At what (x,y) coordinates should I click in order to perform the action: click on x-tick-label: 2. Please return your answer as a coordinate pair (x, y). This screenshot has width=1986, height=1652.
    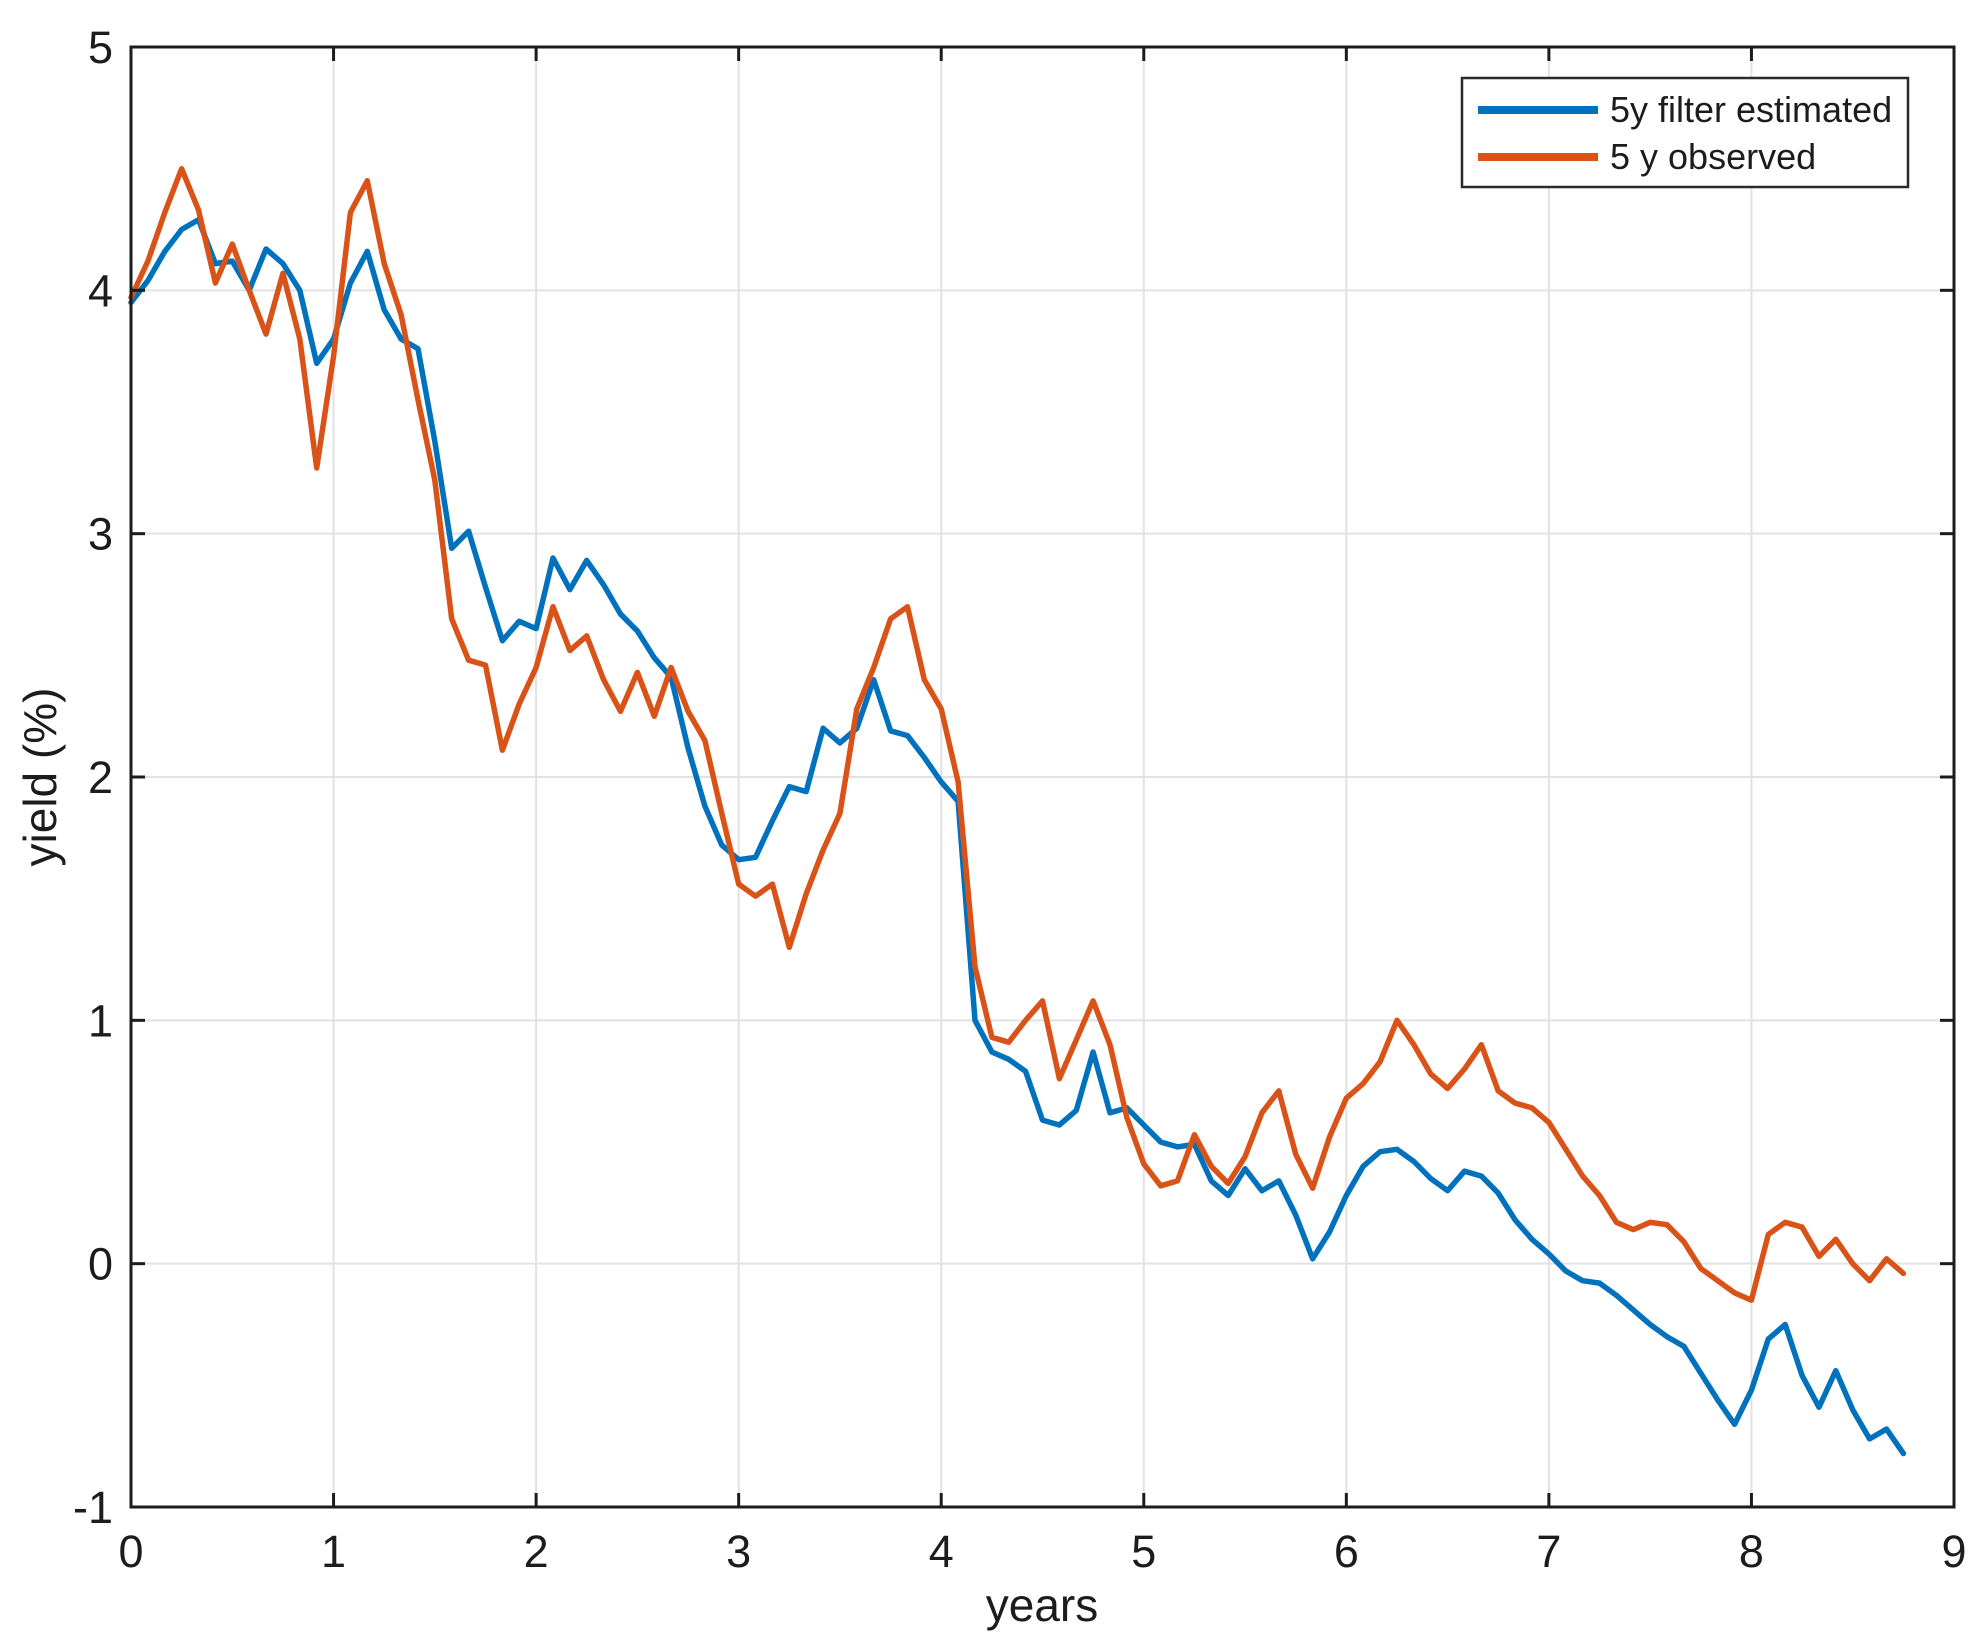
    Looking at the image, I should click on (536, 1551).